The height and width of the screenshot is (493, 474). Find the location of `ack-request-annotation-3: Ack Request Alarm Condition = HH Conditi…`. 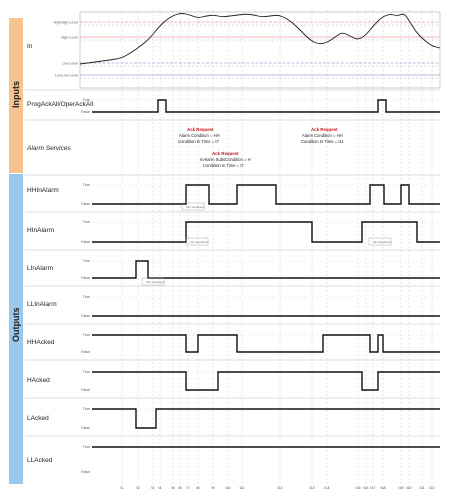

ack-request-annotation-3: Ack Request Alarm Condition = HH Conditi… is located at coordinates (323, 135).